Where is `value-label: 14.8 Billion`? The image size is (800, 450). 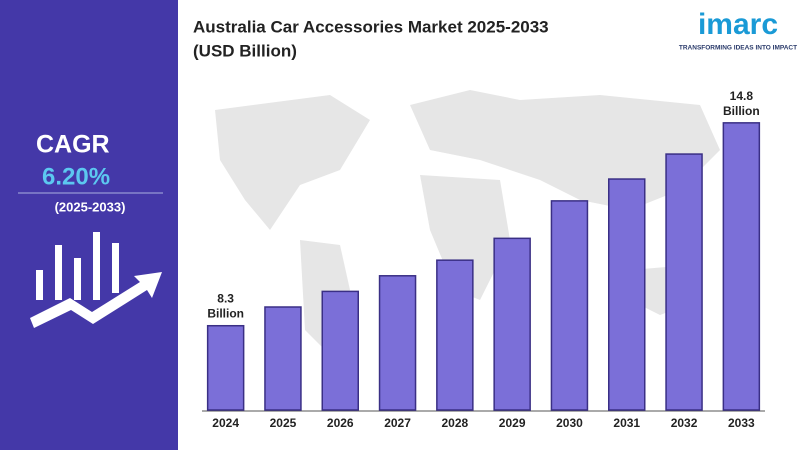 value-label: 14.8 Billion is located at coordinates (741, 103).